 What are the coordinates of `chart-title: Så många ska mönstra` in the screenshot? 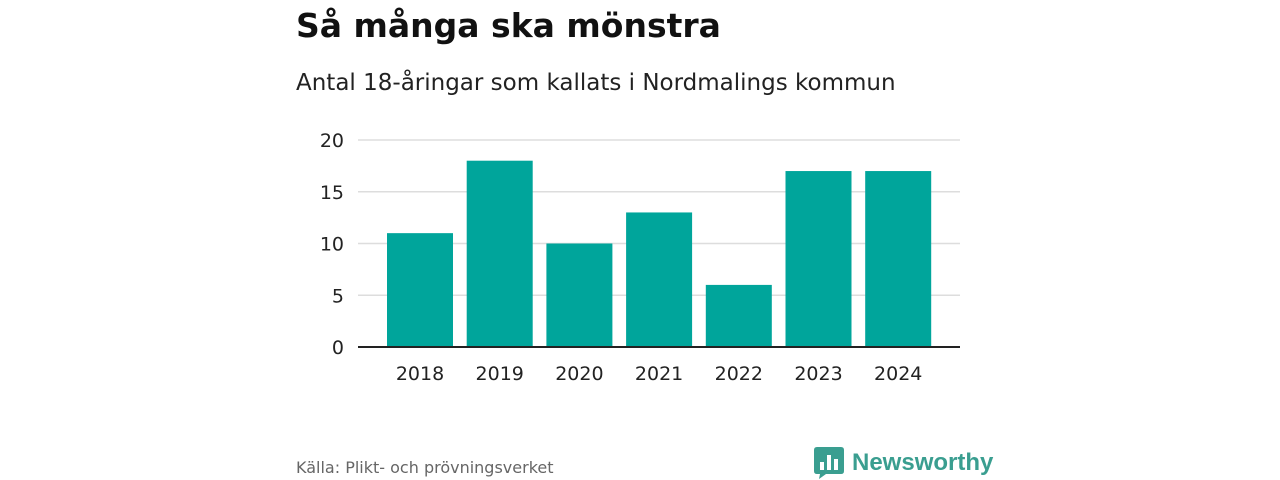 It's located at (508, 25).